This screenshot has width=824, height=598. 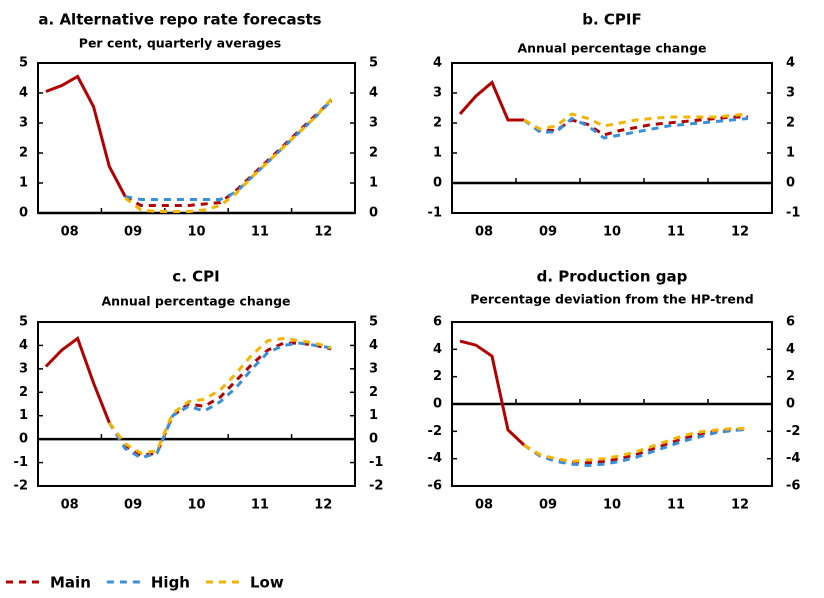 What do you see at coordinates (793, 486) in the screenshot?
I see `y2-tick-label: -6` at bounding box center [793, 486].